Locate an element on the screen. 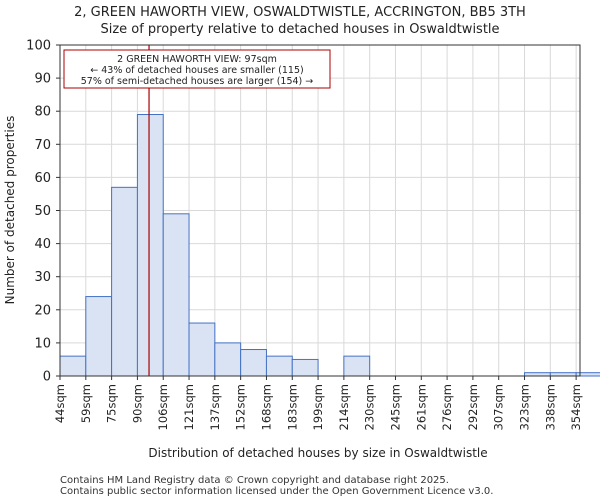  annotation-frame is located at coordinates (197, 69).